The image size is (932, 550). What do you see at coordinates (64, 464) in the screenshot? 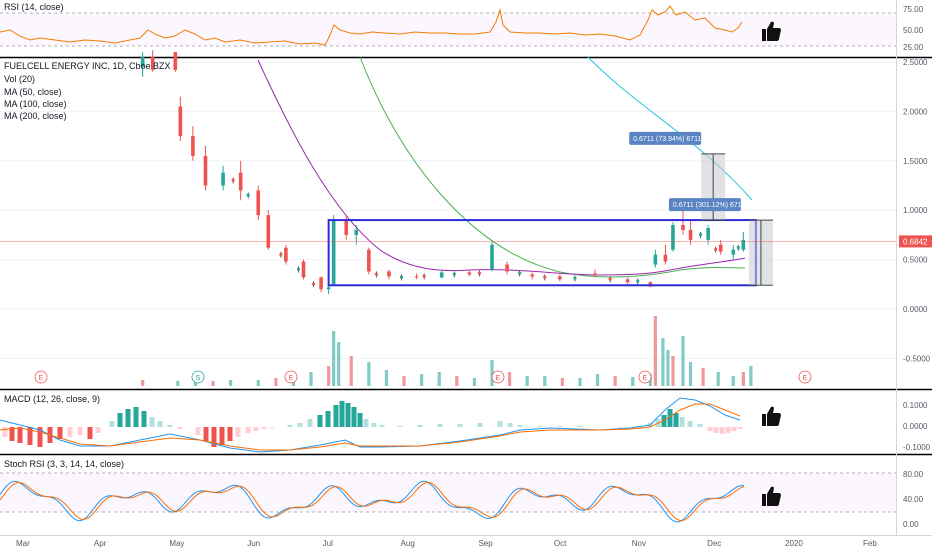
I see `stoch-legend: Stoch RSI (3, 3, 14, 14, close)` at bounding box center [64, 464].